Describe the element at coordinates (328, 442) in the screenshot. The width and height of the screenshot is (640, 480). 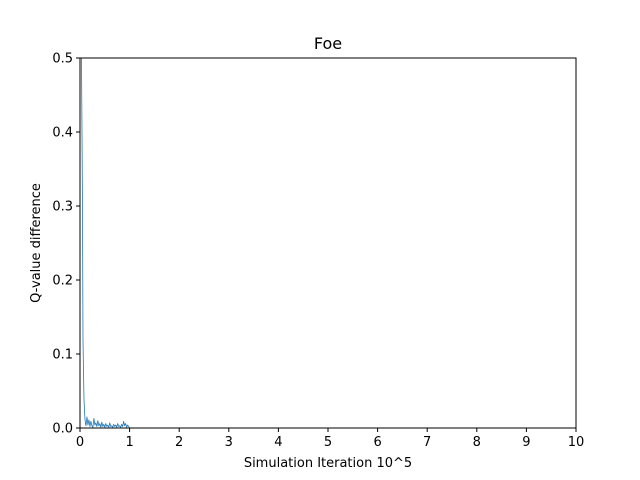
I see `x-tick-label: 5` at that location.